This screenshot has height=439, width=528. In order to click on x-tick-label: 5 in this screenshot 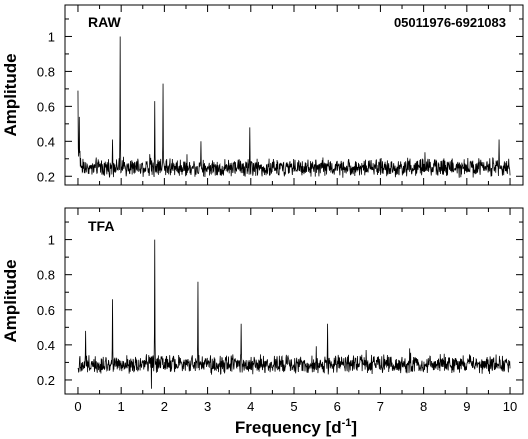, I will do `click(293, 406)`.